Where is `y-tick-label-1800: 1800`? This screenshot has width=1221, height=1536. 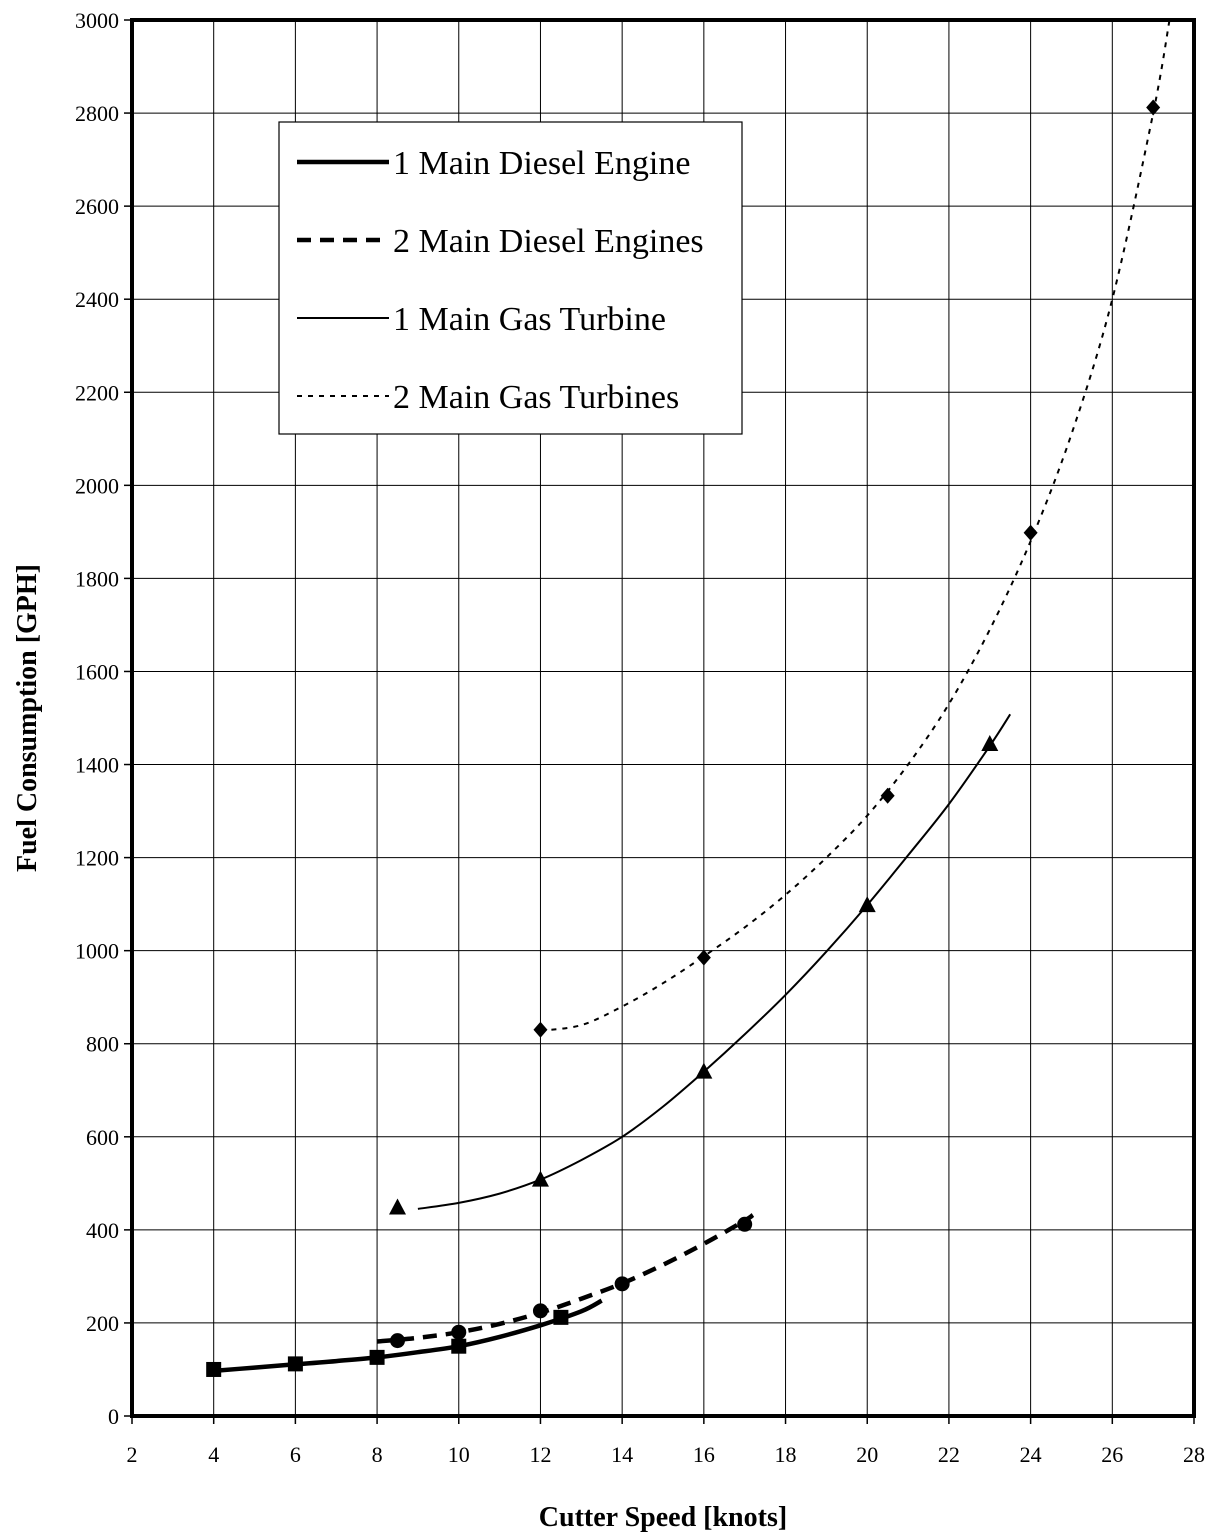 y-tick-label-1800: 1800 is located at coordinates (97, 578).